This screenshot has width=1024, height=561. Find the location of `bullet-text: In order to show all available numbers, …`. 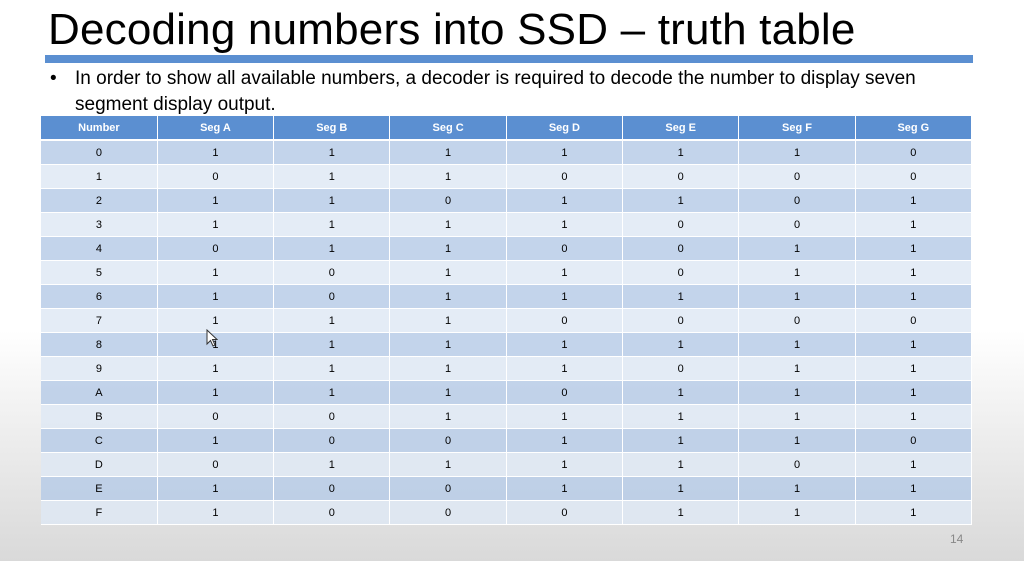

bullet-text: In order to show all available numbers, … is located at coordinates (495, 91).